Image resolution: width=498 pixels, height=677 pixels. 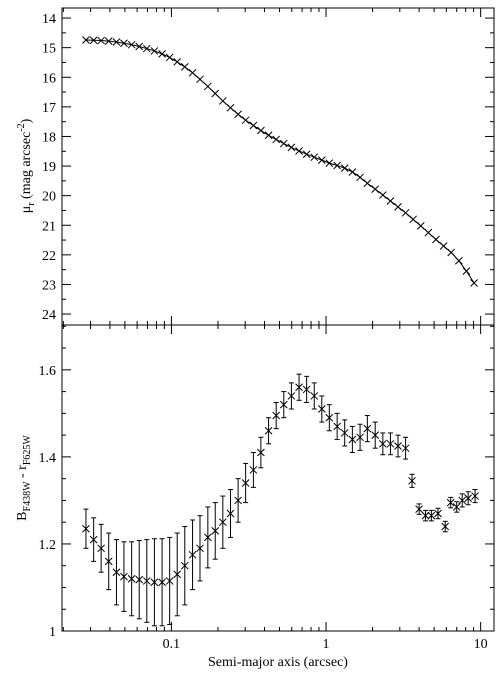 I want to click on x-tick-label: 10, so click(x=481, y=644).